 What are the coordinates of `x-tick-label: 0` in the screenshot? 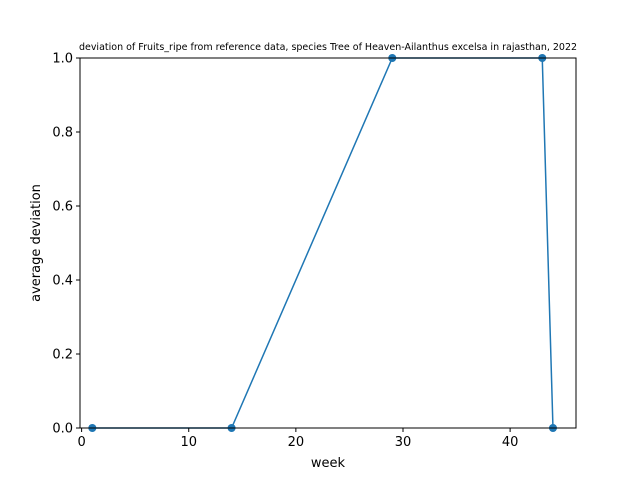 It's located at (81, 442).